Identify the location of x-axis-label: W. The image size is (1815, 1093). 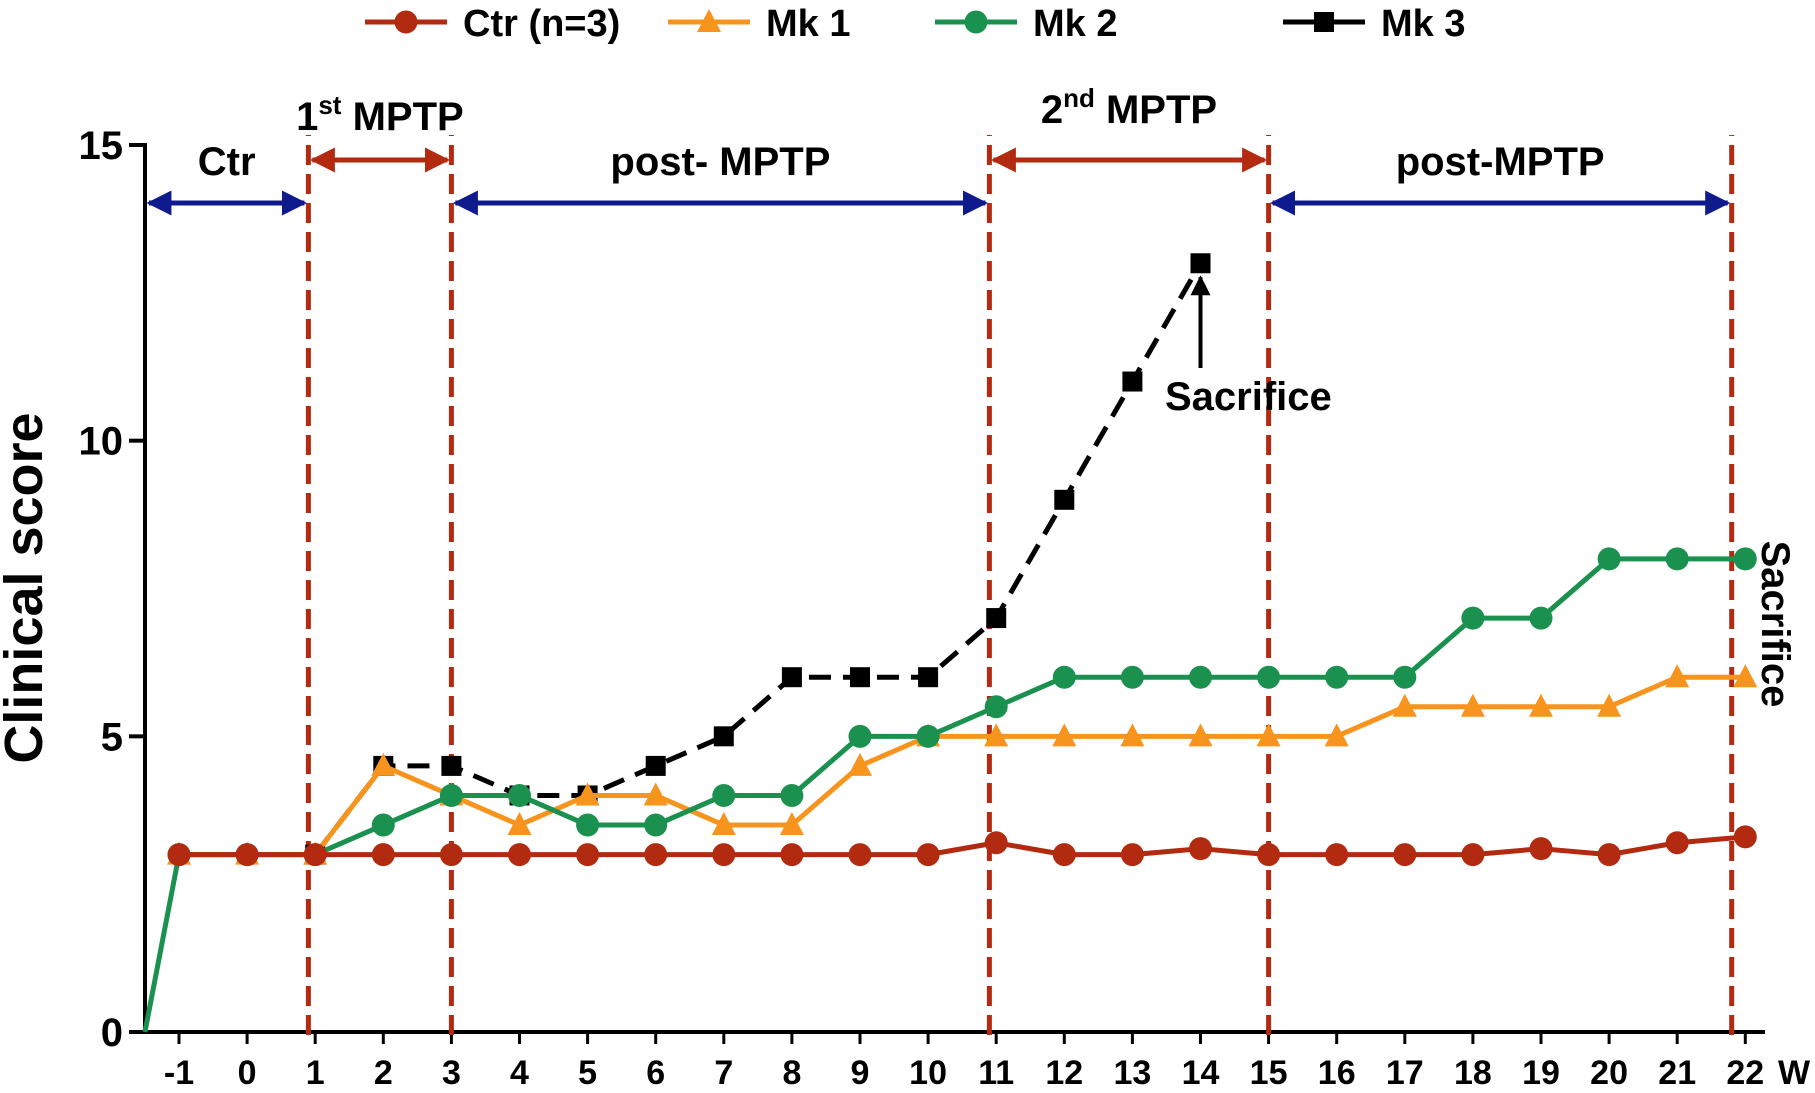
(1794, 1073).